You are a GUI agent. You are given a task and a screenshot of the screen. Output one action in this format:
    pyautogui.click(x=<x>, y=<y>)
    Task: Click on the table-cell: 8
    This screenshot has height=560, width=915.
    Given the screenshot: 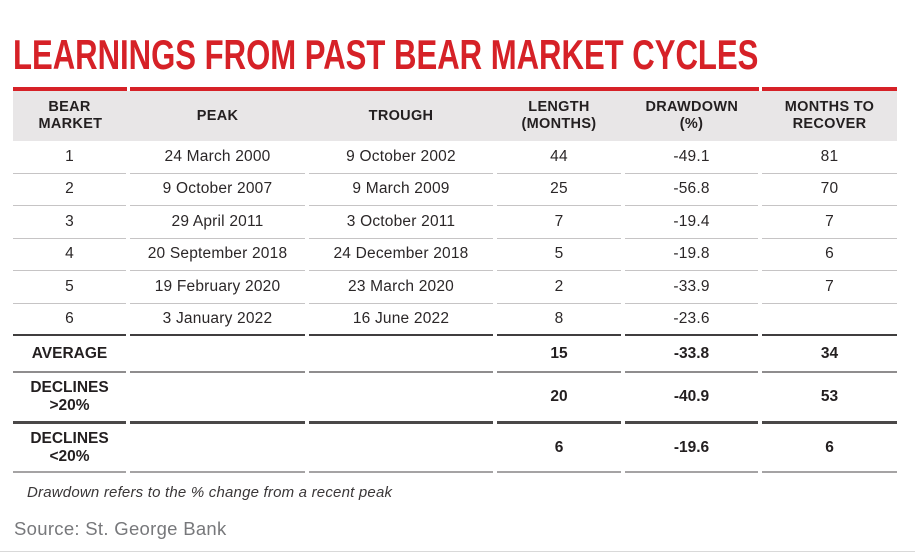 What is the action you would take?
    pyautogui.click(x=559, y=320)
    